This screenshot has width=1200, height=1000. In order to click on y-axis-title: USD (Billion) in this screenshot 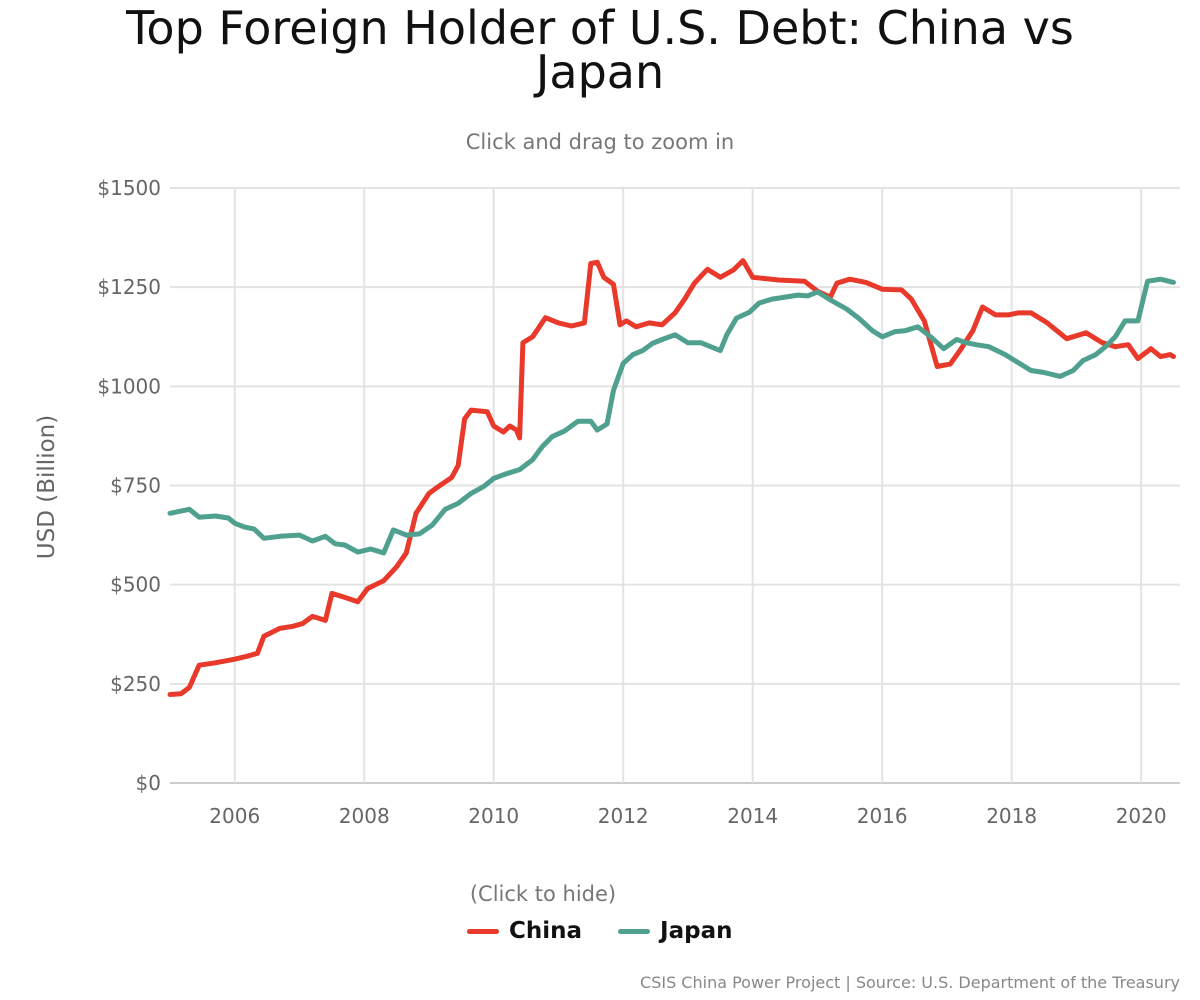, I will do `click(47, 487)`.